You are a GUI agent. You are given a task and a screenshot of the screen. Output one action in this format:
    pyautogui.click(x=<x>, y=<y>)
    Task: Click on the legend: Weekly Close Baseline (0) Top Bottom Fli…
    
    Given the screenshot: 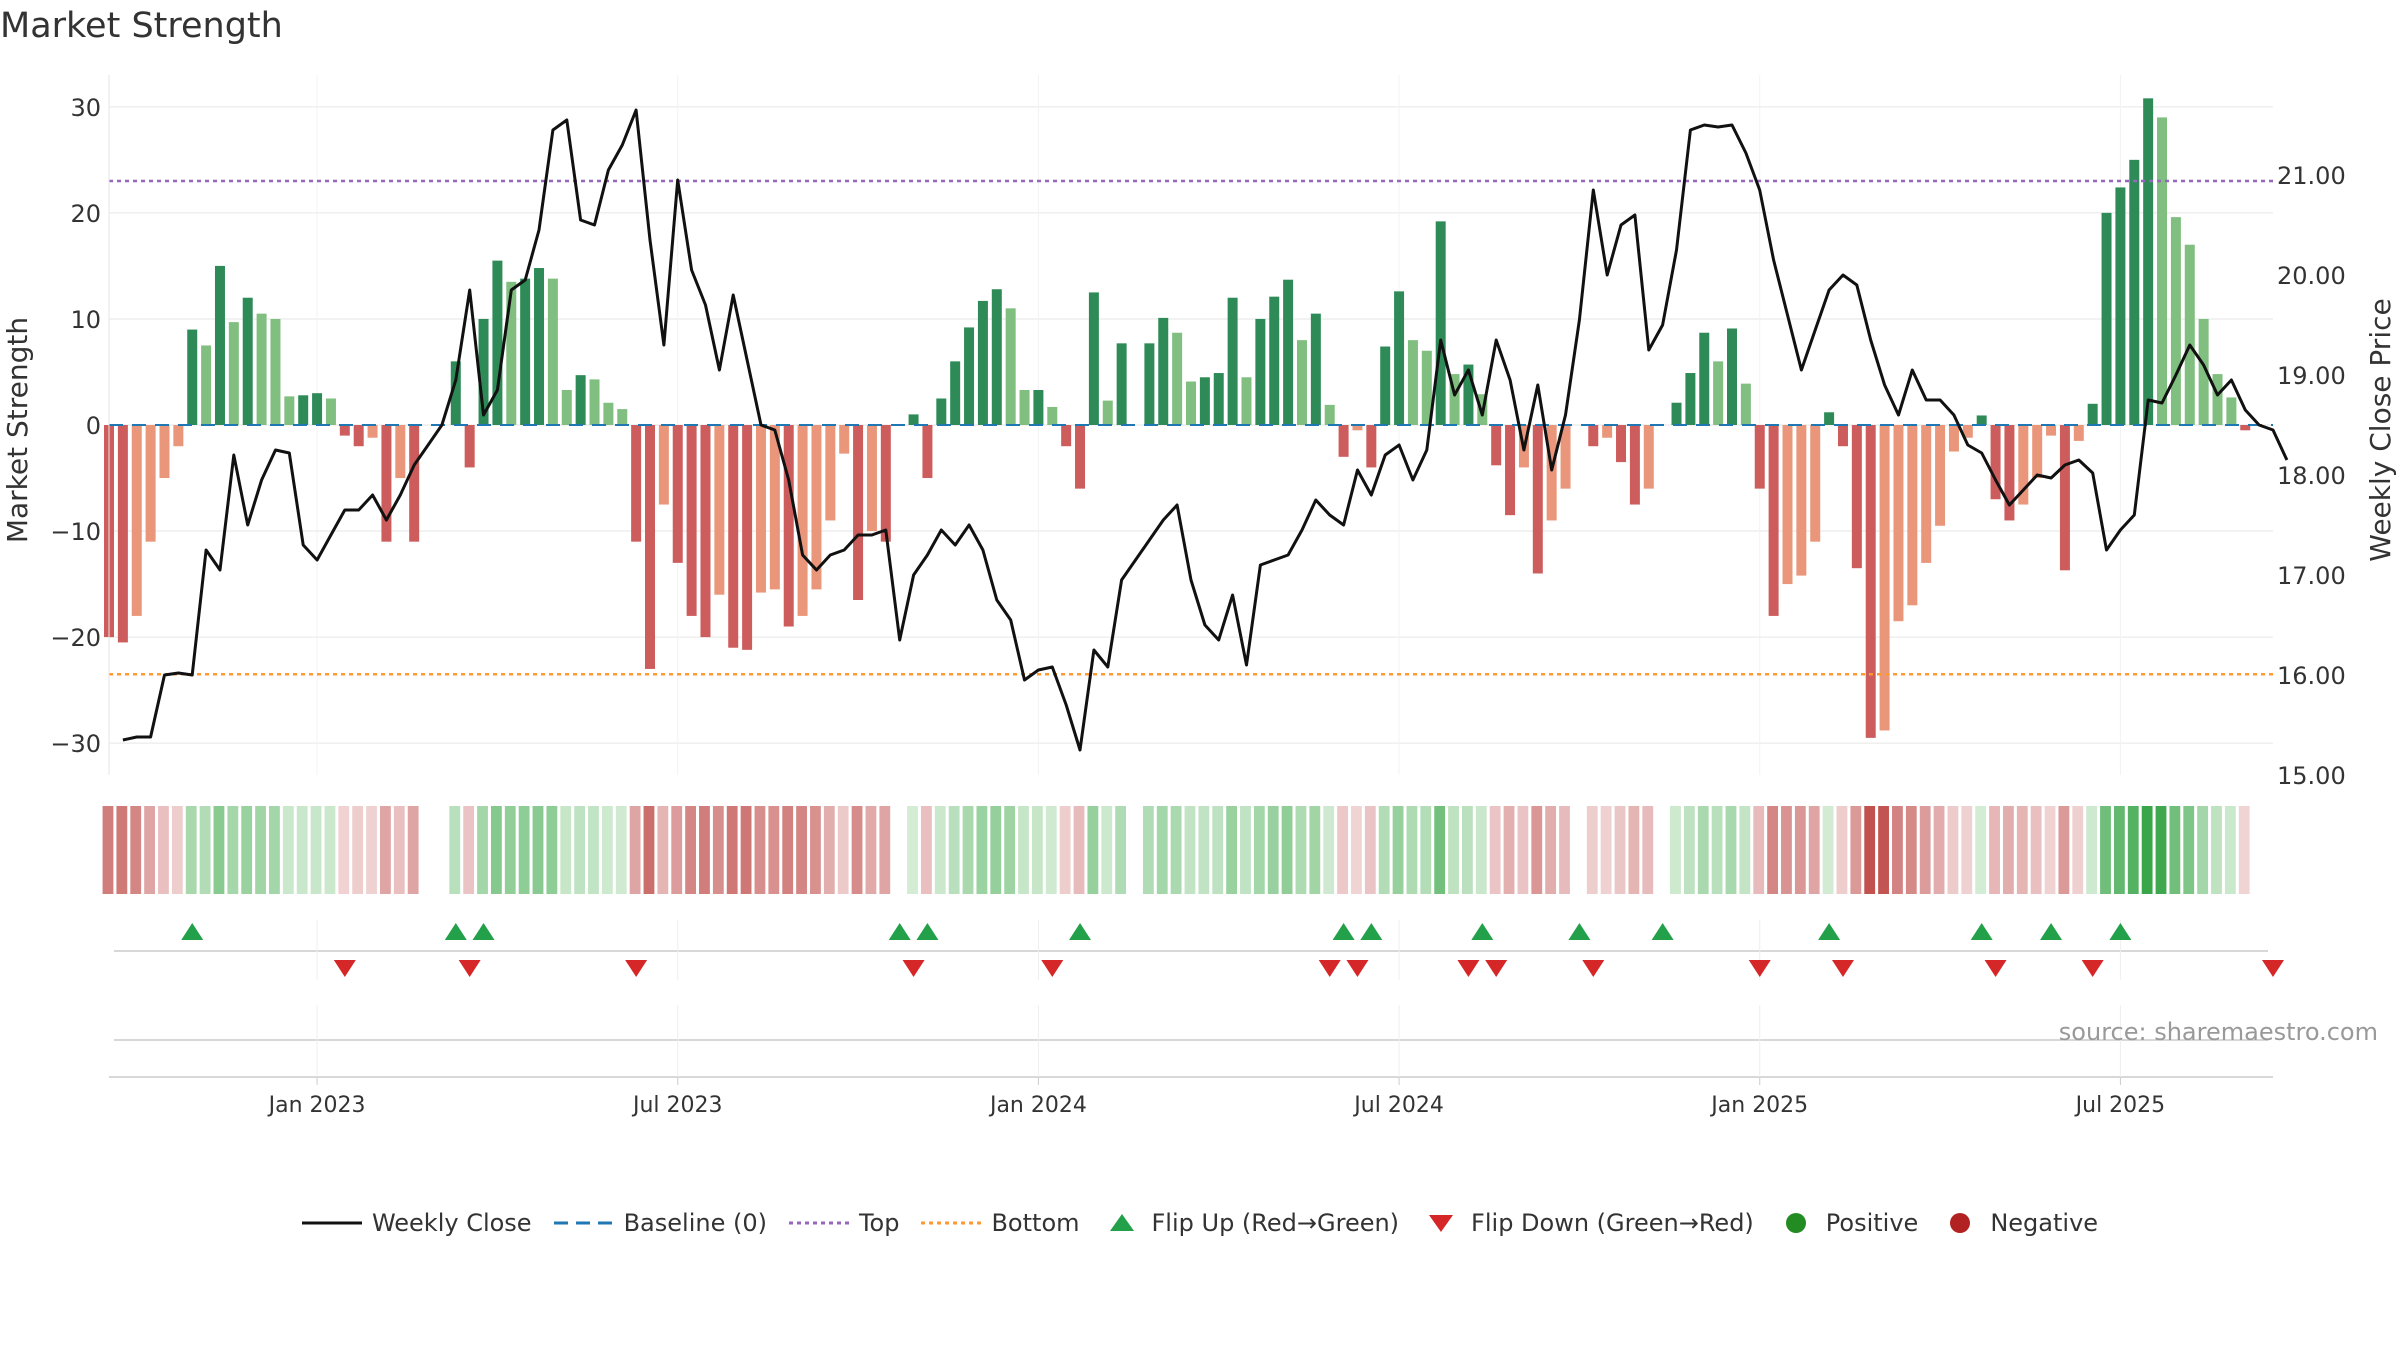 What is the action you would take?
    pyautogui.click(x=1200, y=1223)
    